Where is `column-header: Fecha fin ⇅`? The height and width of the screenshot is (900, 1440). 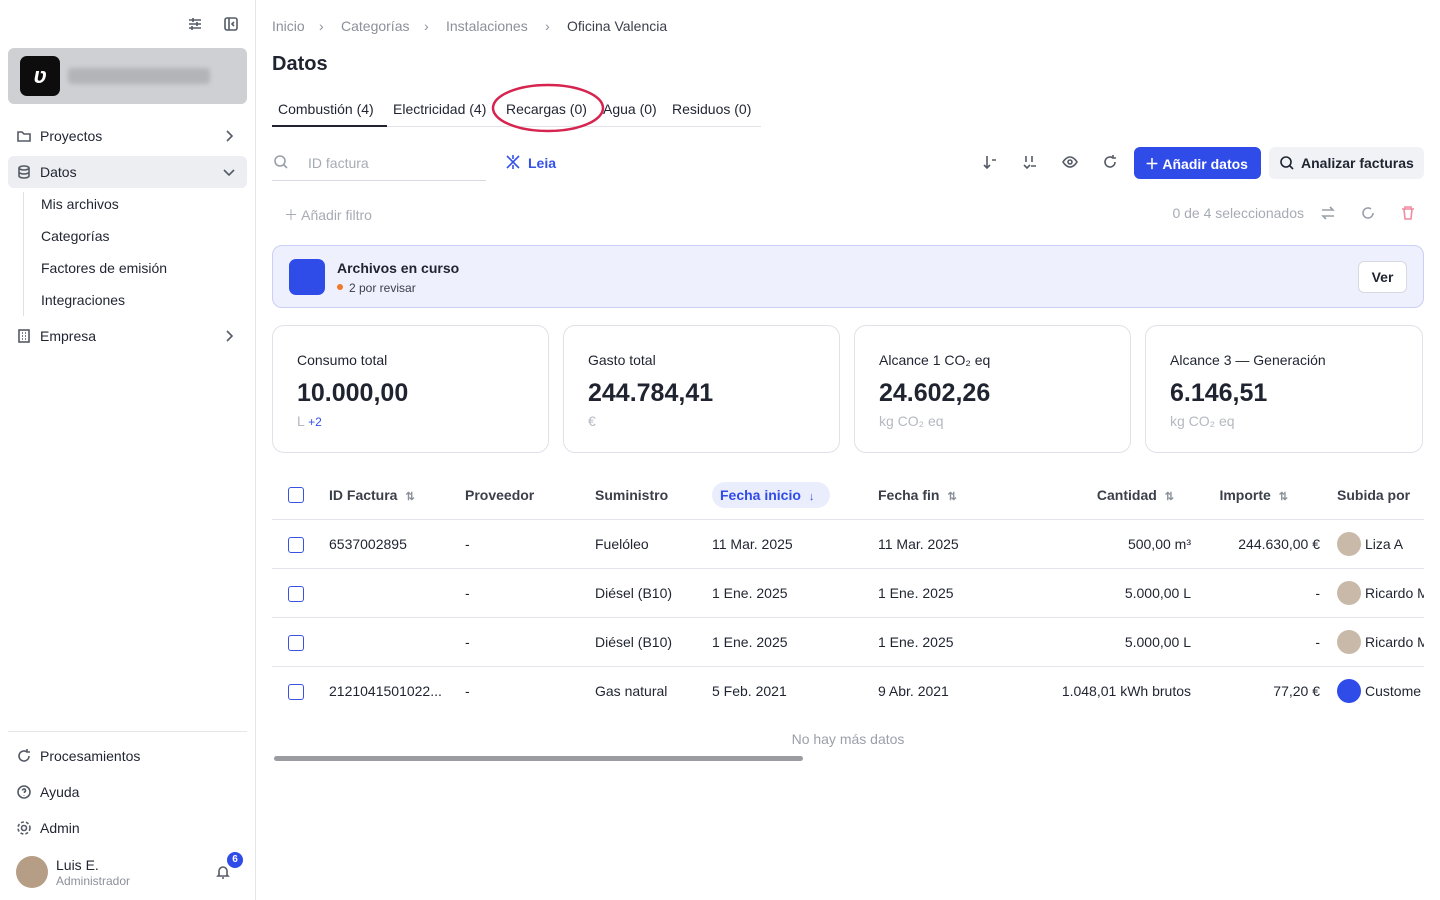
column-header: Fecha fin ⇅ is located at coordinates (917, 495).